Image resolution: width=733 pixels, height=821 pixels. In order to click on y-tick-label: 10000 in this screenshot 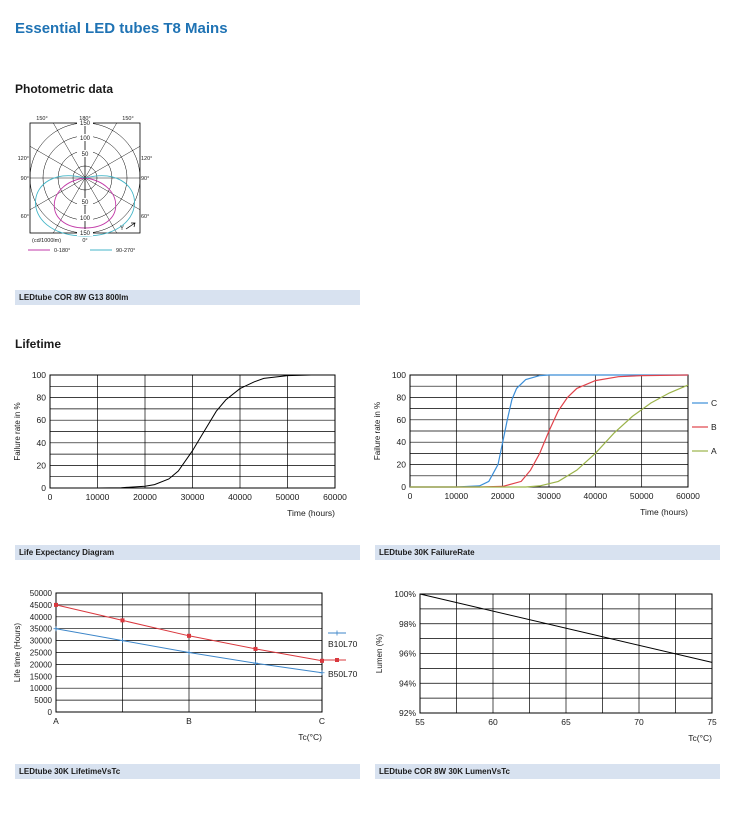, I will do `click(41, 688)`.